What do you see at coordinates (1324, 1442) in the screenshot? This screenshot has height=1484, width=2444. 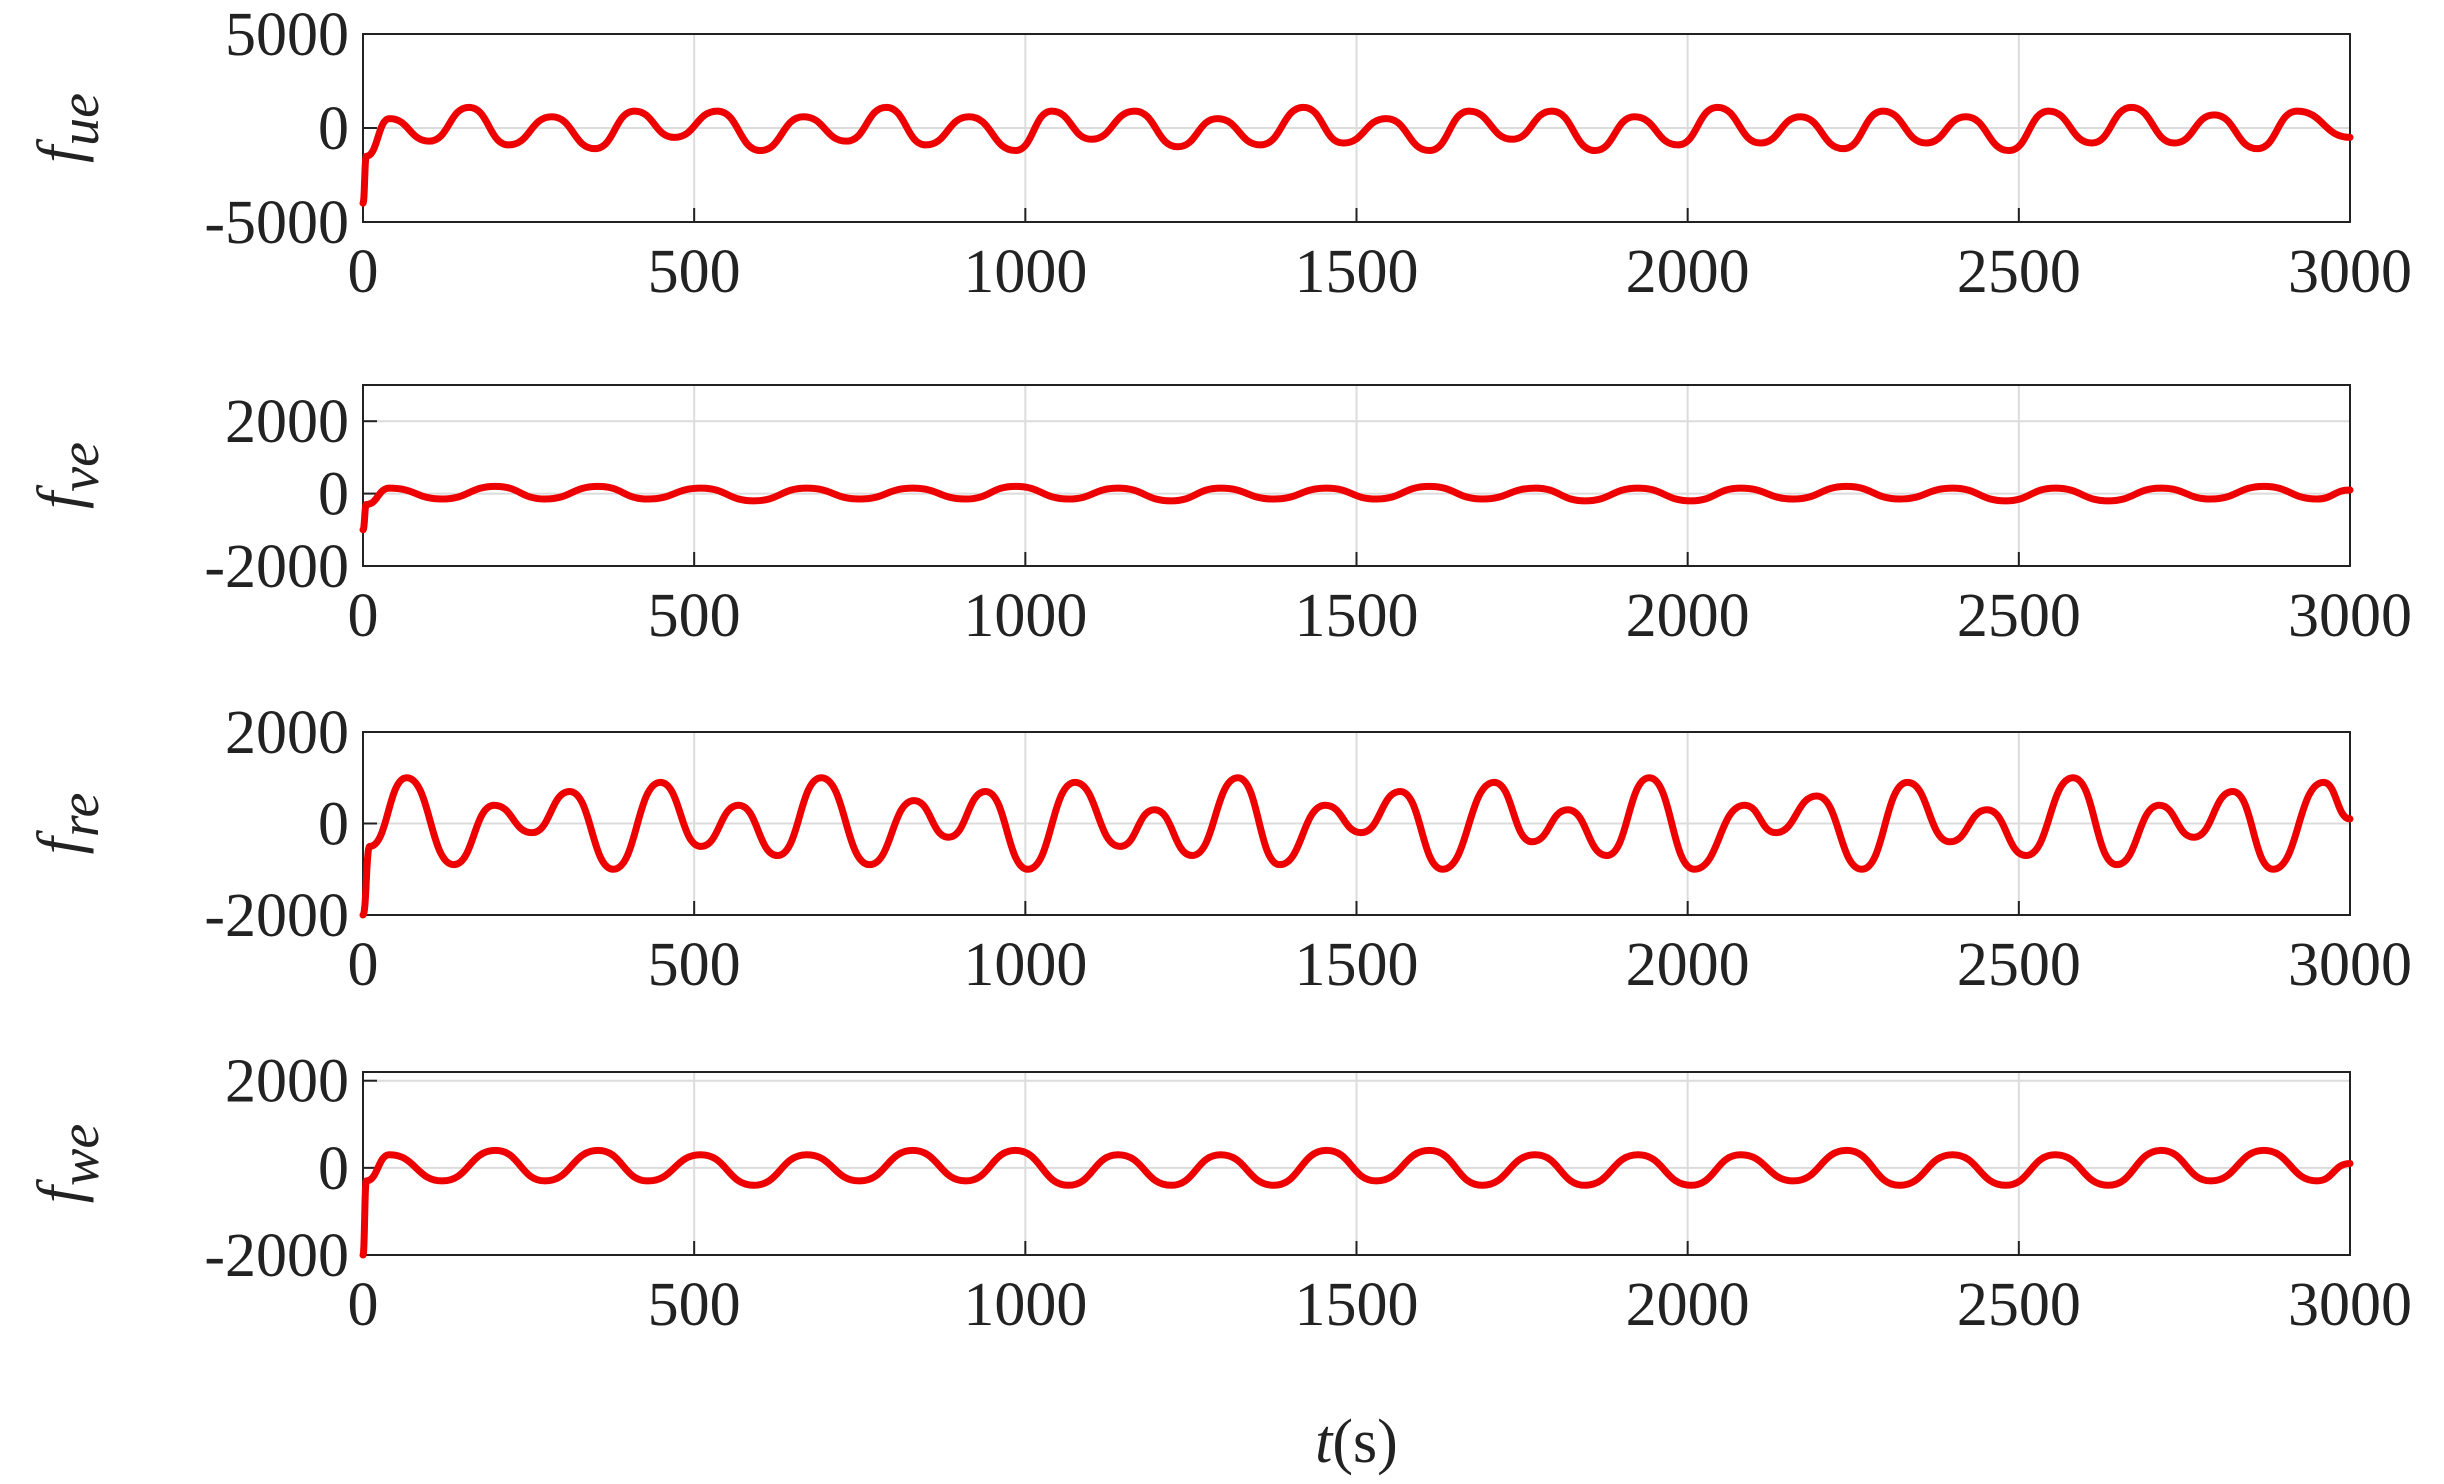 I see `x-label-var: t` at bounding box center [1324, 1442].